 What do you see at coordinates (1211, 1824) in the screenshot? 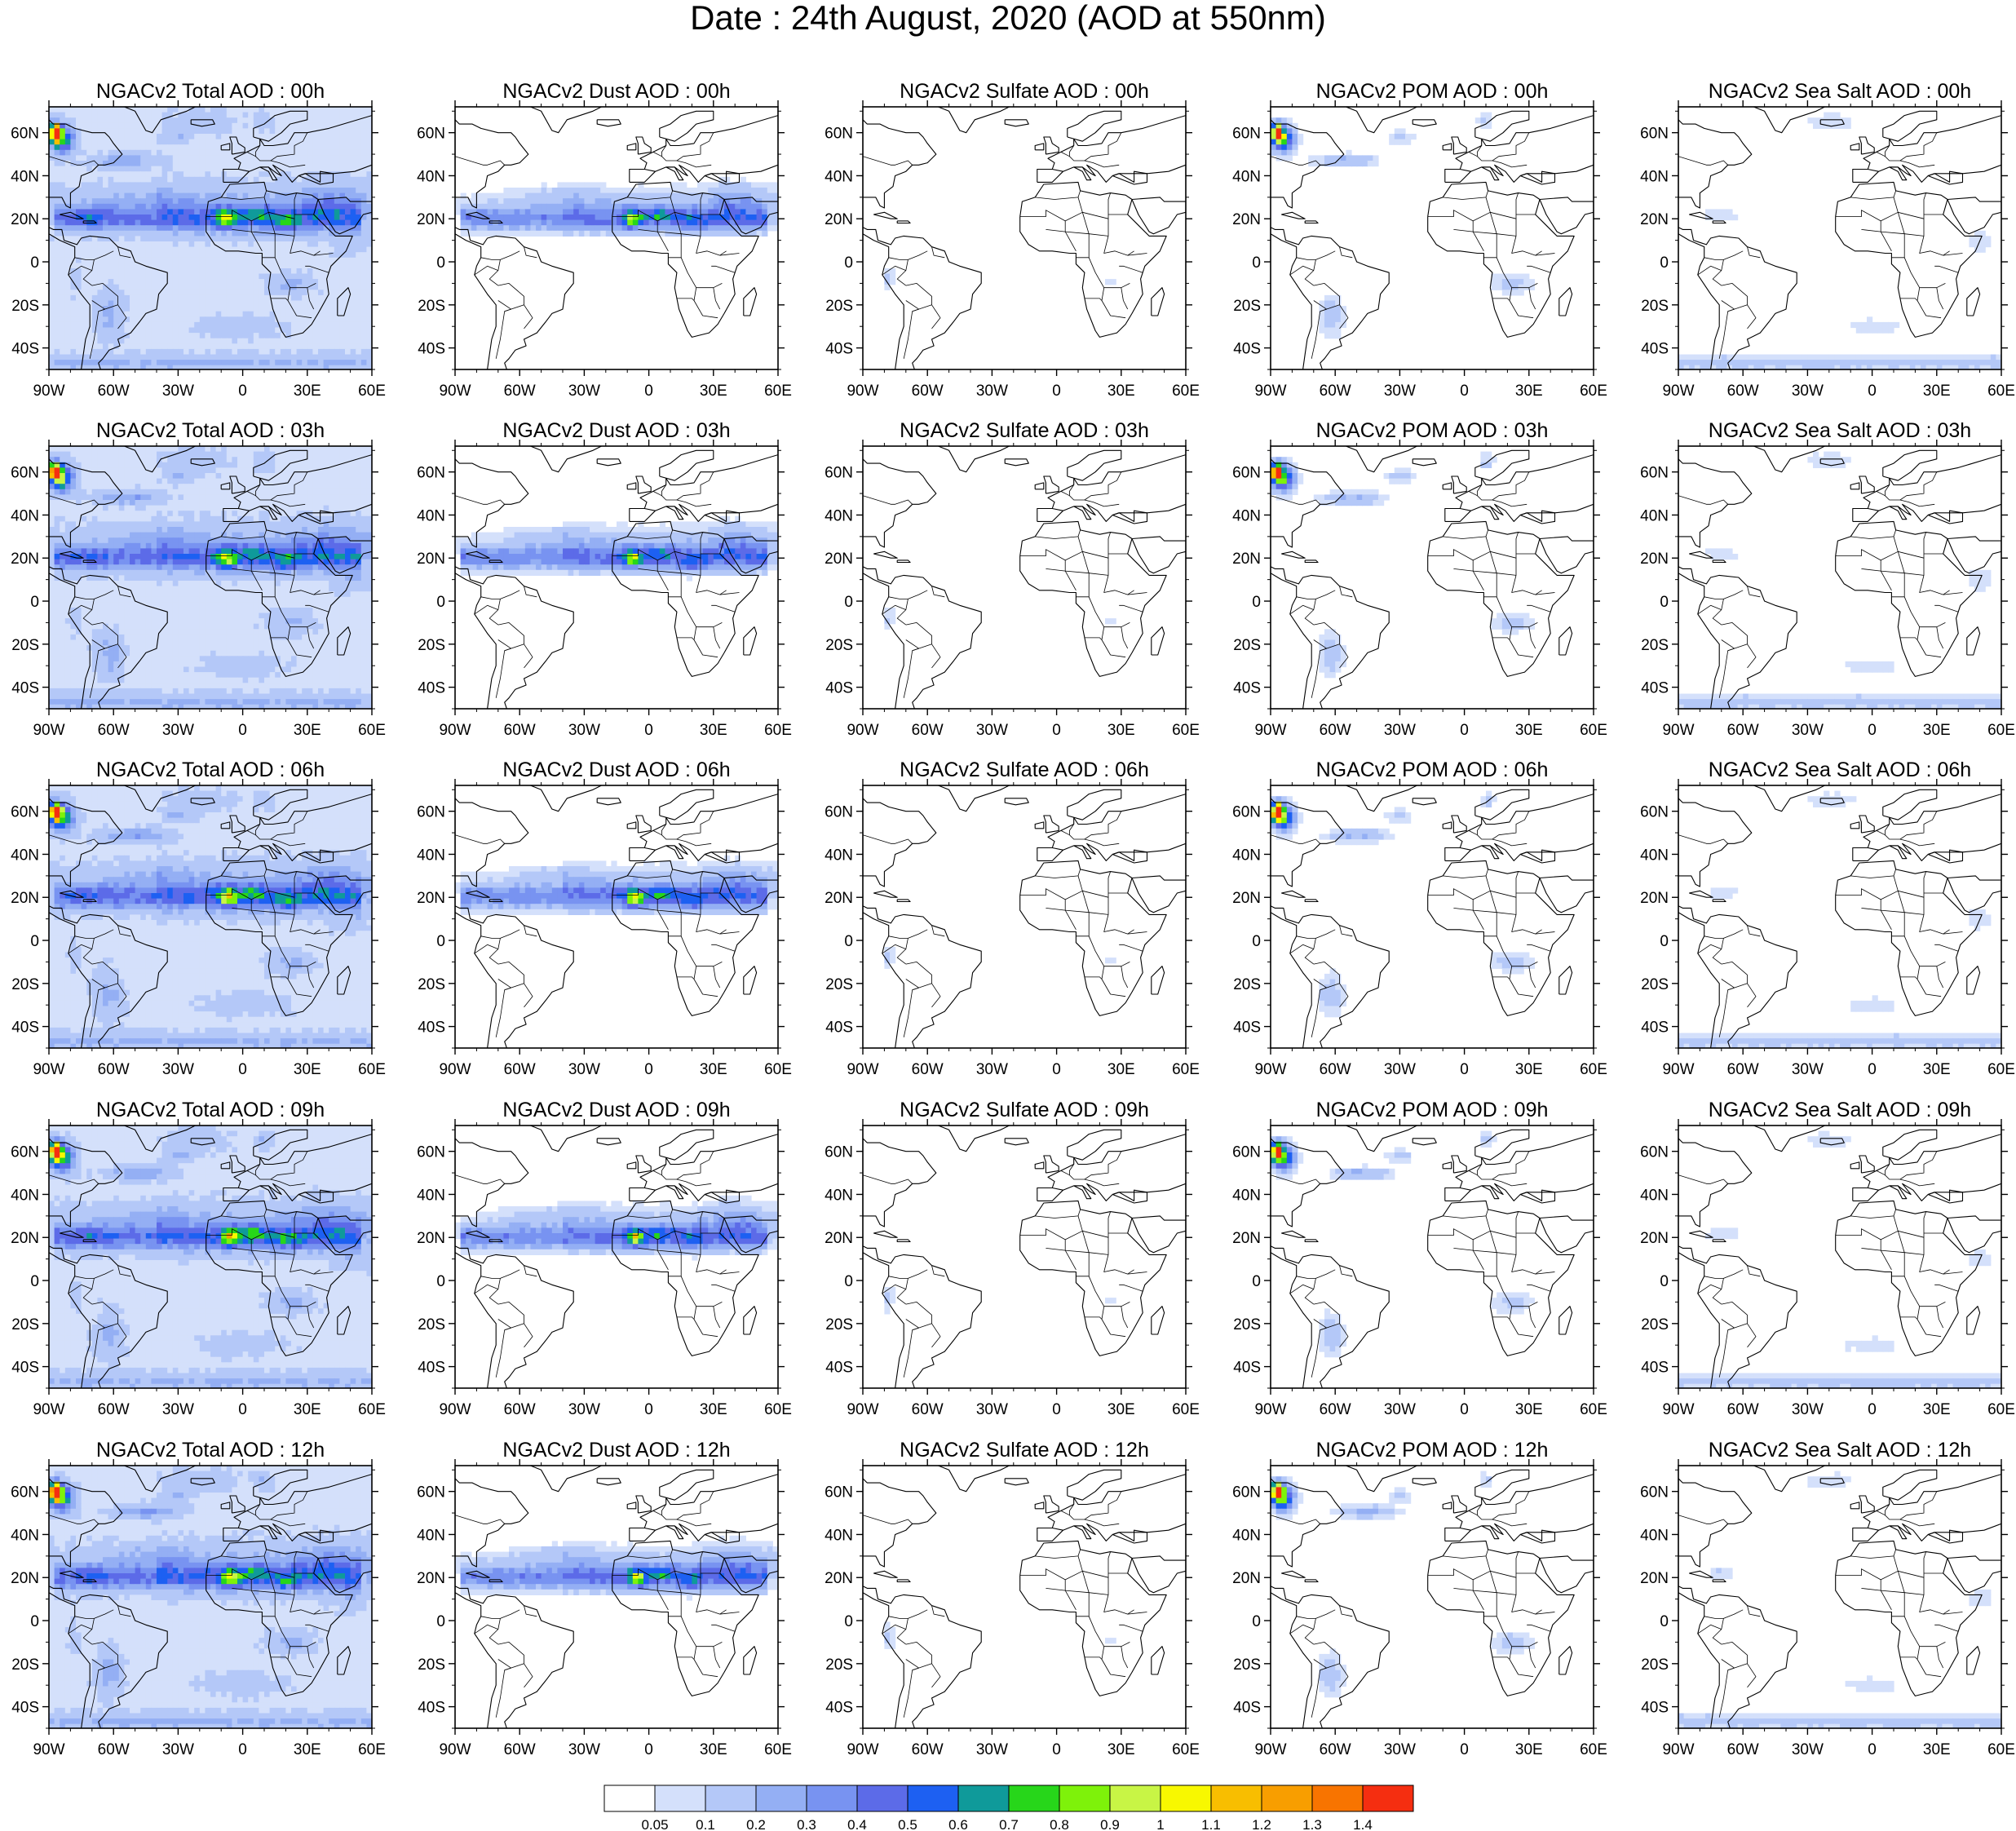
I see `colorbar-label: 1.1` at bounding box center [1211, 1824].